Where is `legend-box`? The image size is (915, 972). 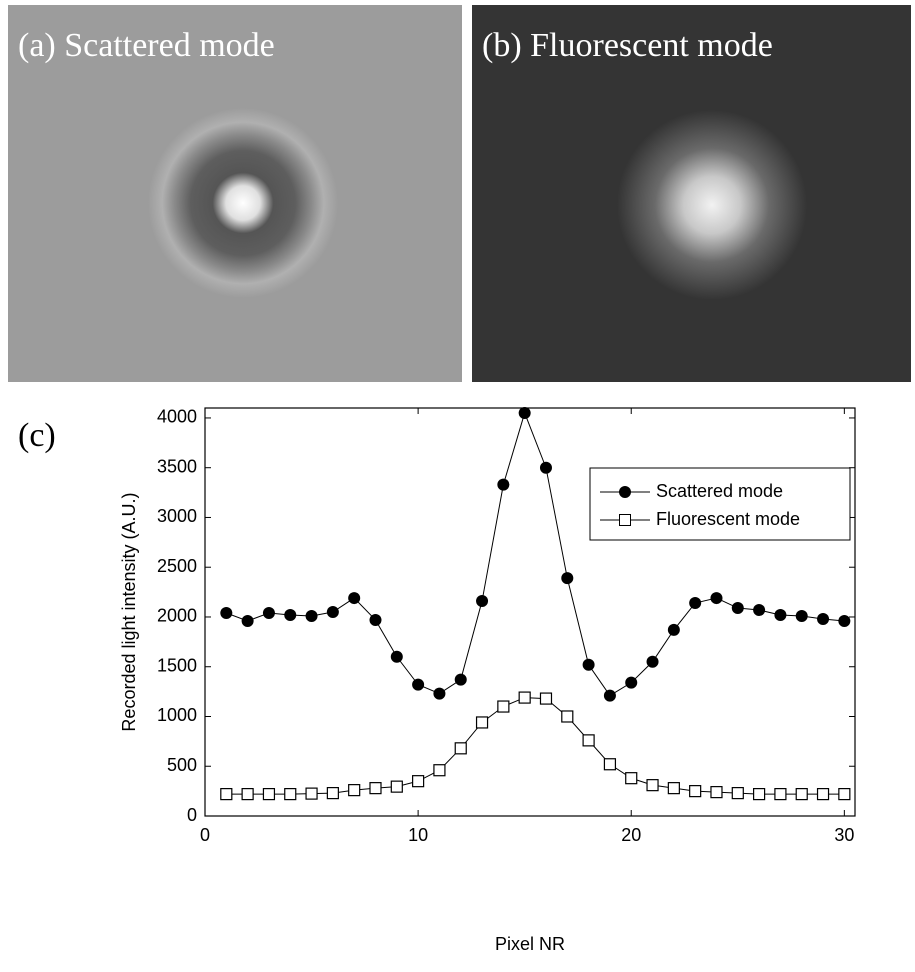 legend-box is located at coordinates (720, 504).